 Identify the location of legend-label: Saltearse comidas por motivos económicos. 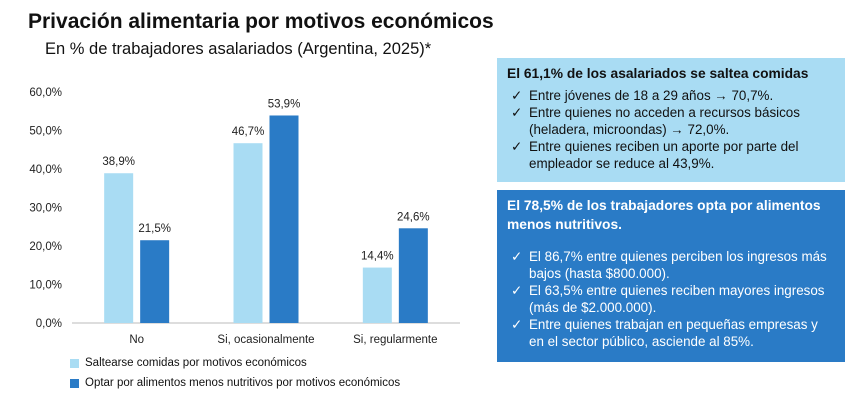
(196, 363).